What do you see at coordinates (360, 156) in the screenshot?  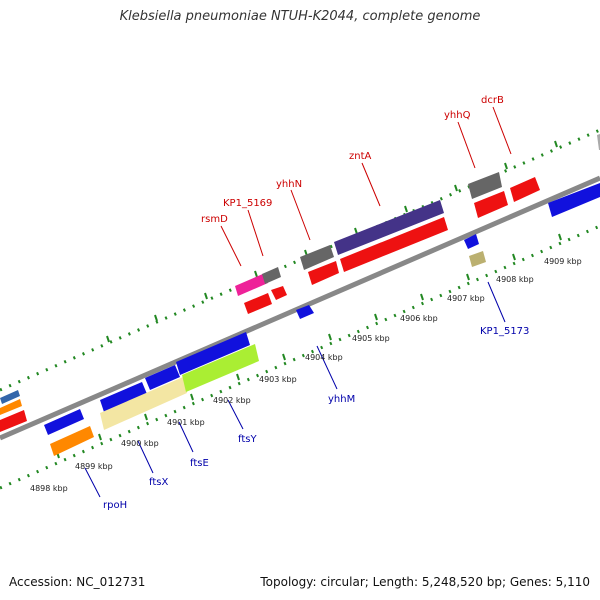 I see `gene-label-zntA: zntA` at bounding box center [360, 156].